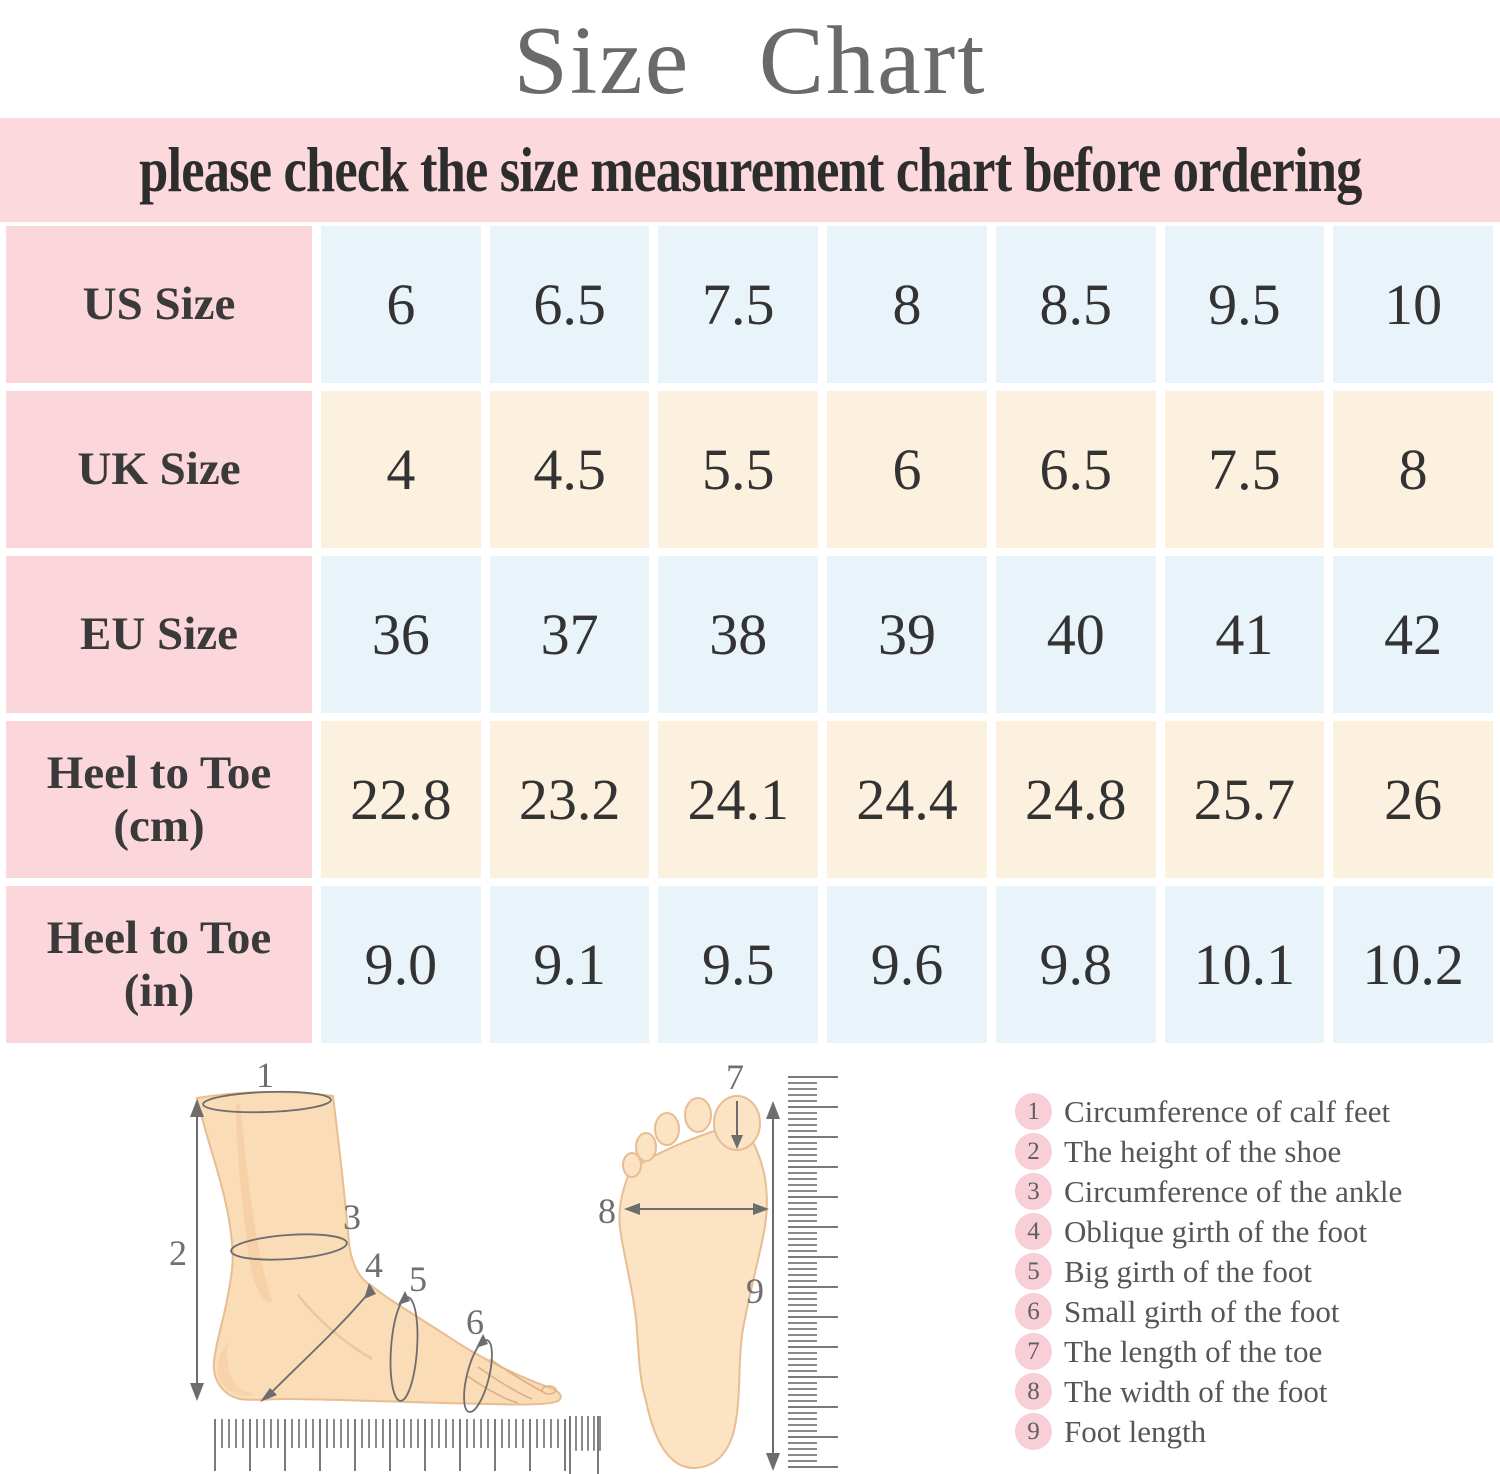 The width and height of the screenshot is (1500, 1474). Describe the element at coordinates (813, 1274) in the screenshot. I see `vertical-ruler` at that location.